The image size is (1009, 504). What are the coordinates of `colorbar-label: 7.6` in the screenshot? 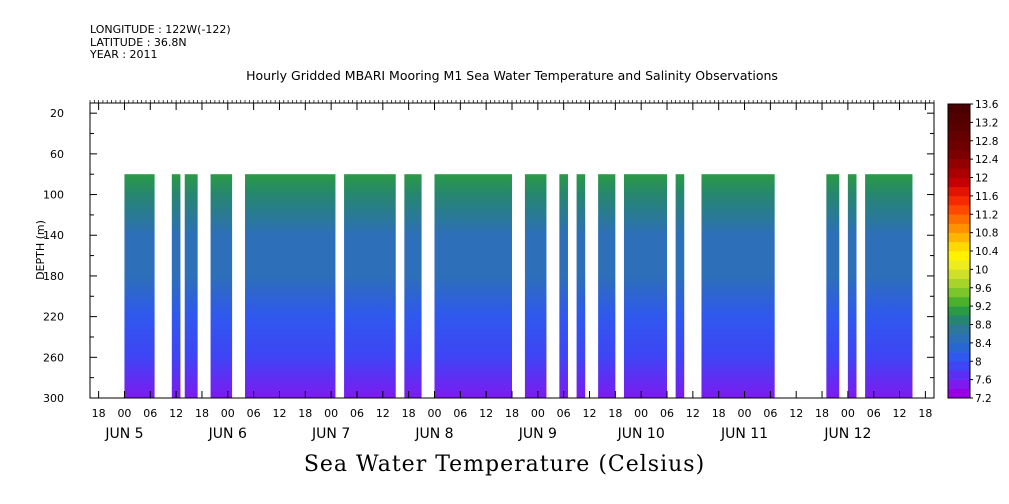 It's located at (983, 381).